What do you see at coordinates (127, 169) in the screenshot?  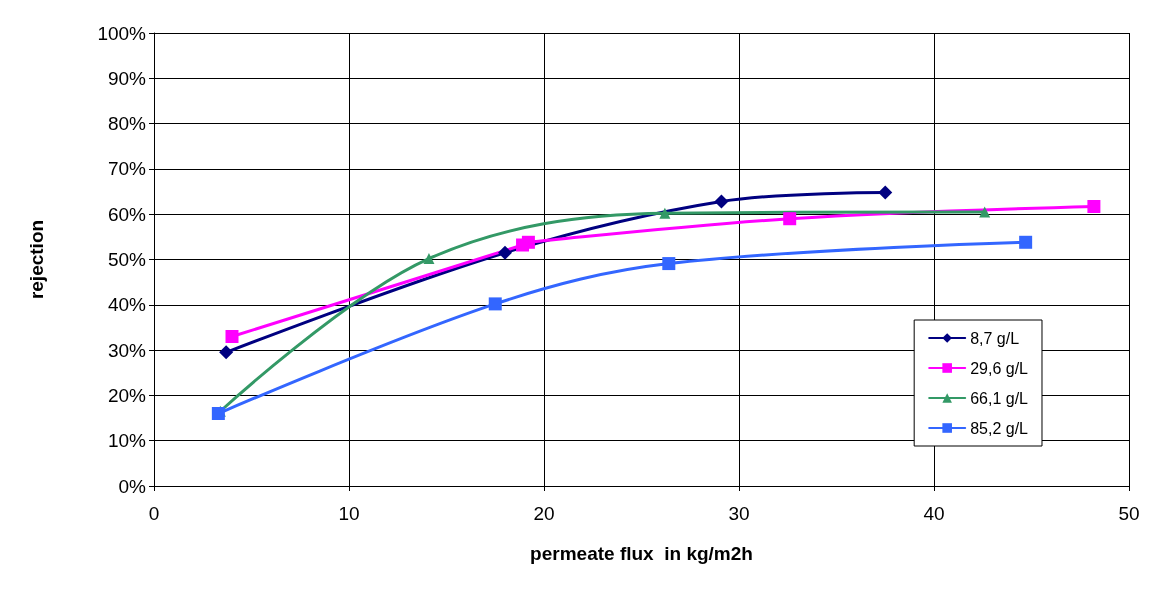 I see `y-tick-label: 70%` at bounding box center [127, 169].